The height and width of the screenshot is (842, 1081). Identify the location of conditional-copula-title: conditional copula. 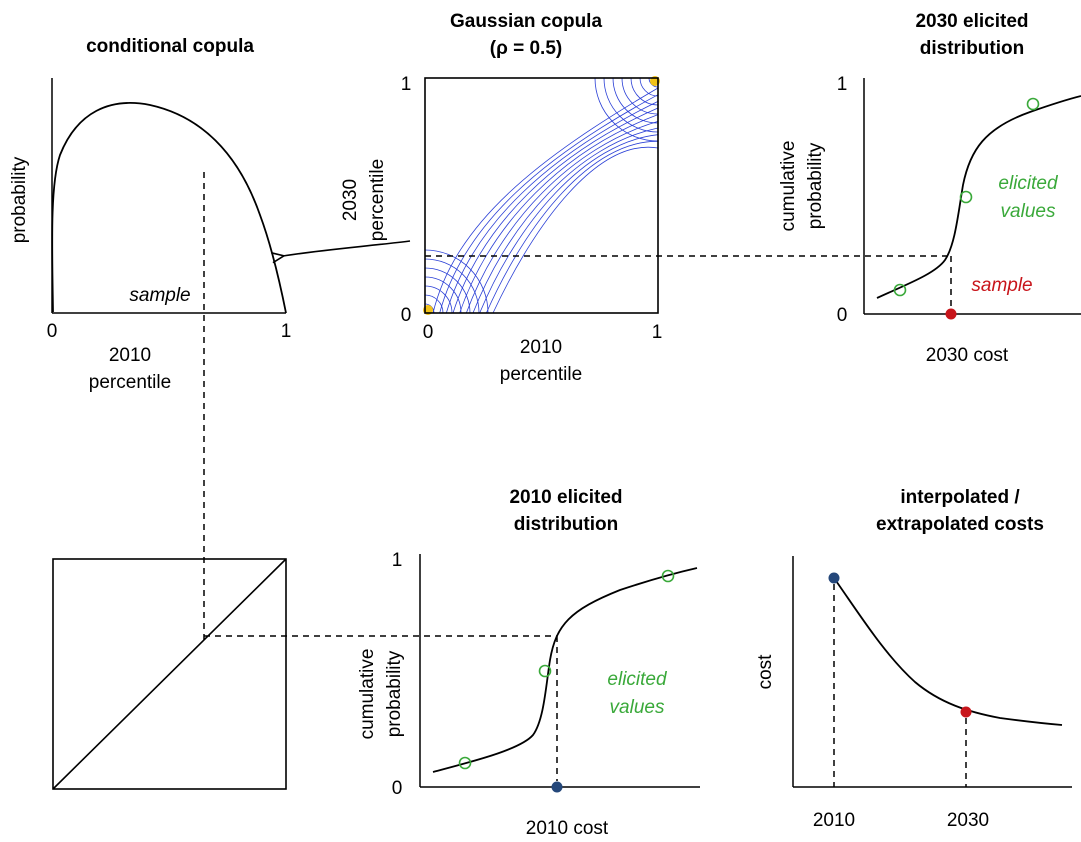
(170, 46).